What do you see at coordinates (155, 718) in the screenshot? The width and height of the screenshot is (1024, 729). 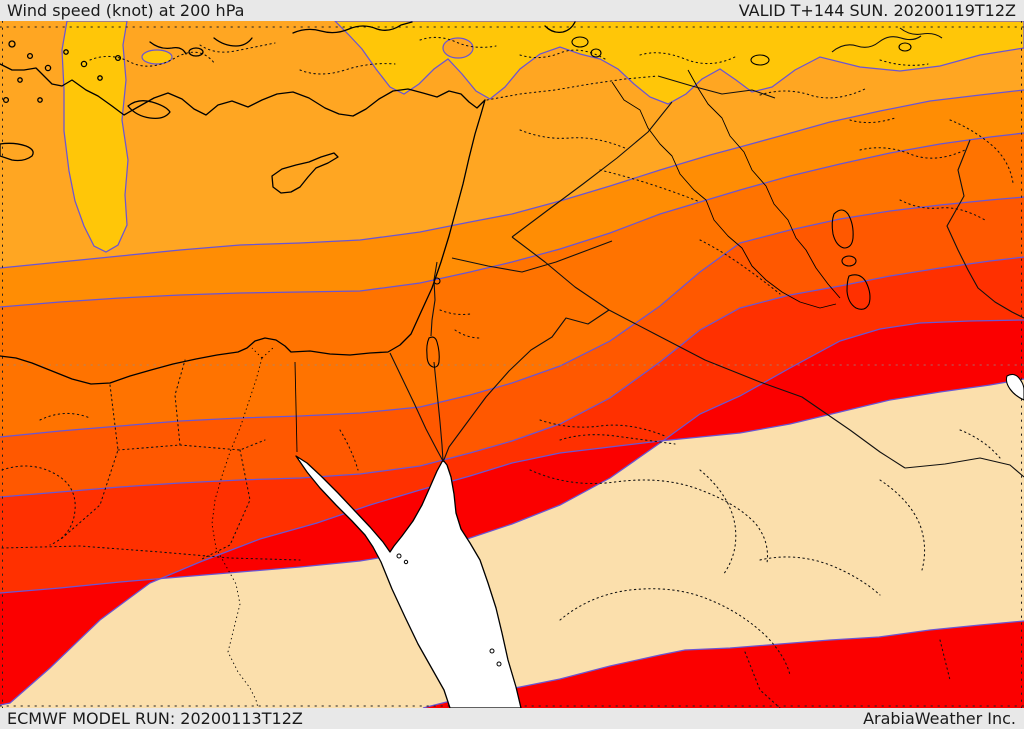 I see `model-run-label: ECMWF MODEL RUN: 20200113T12Z` at bounding box center [155, 718].